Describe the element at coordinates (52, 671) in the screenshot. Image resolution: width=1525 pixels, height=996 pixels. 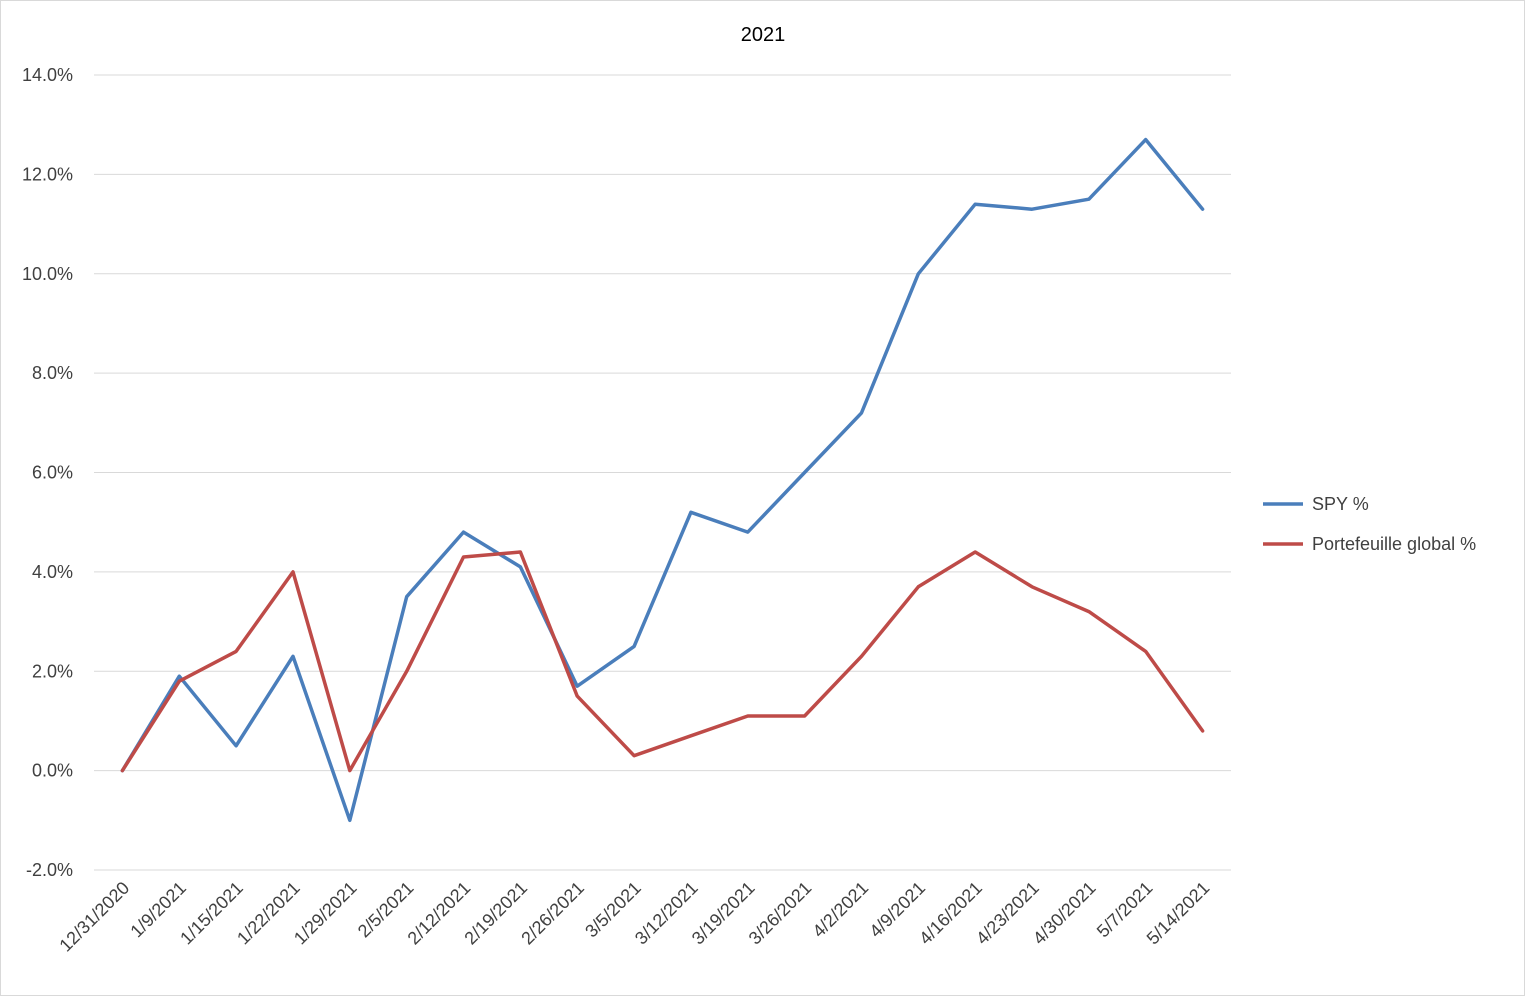
I see `y-tick-label: 2.0%` at that location.